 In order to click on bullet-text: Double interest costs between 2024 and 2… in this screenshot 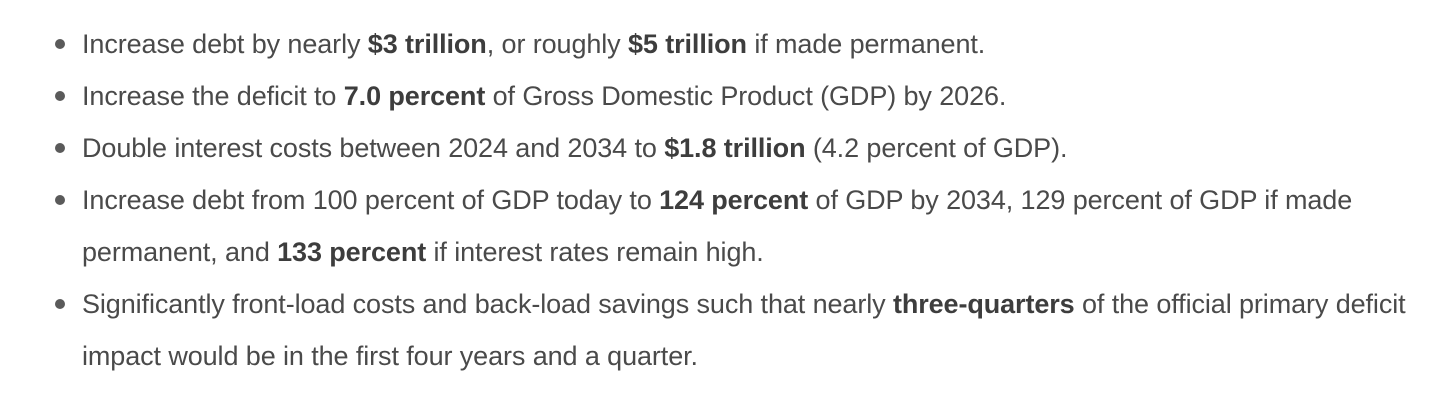, I will do `click(373, 148)`.